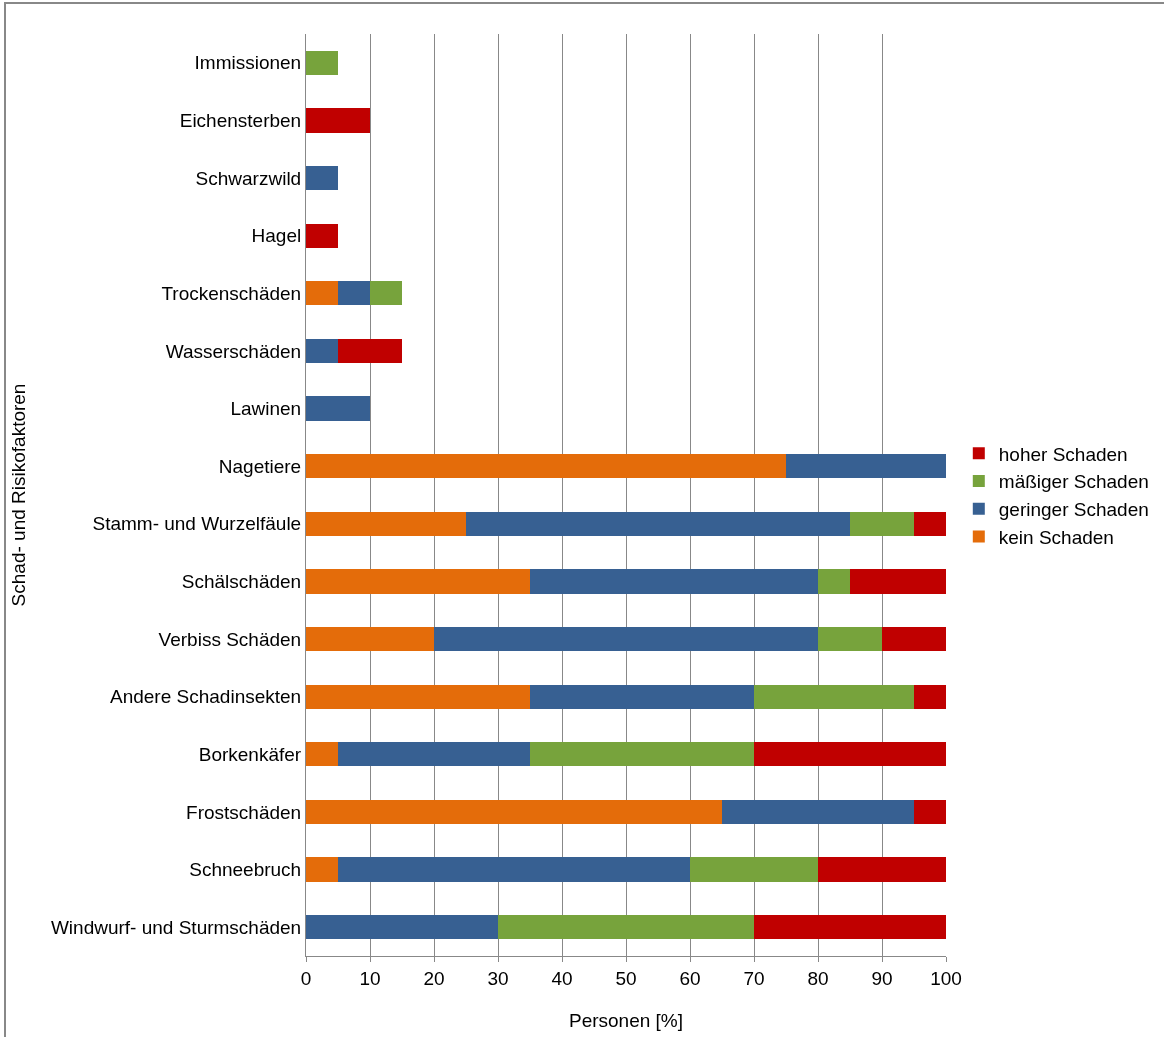 This screenshot has width=1171, height=1041. Describe the element at coordinates (1073, 510) in the screenshot. I see `legend-label: geringer Schaden` at that location.